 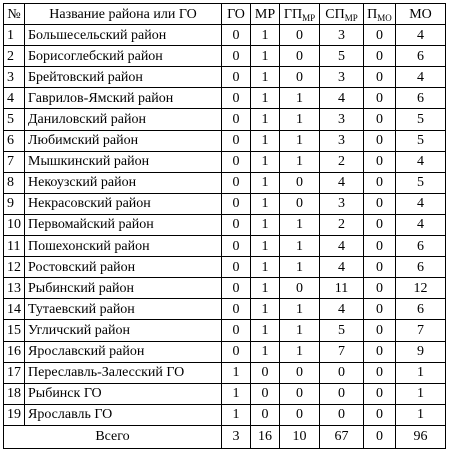 I want to click on cell-num: 19, so click(x=14, y=414).